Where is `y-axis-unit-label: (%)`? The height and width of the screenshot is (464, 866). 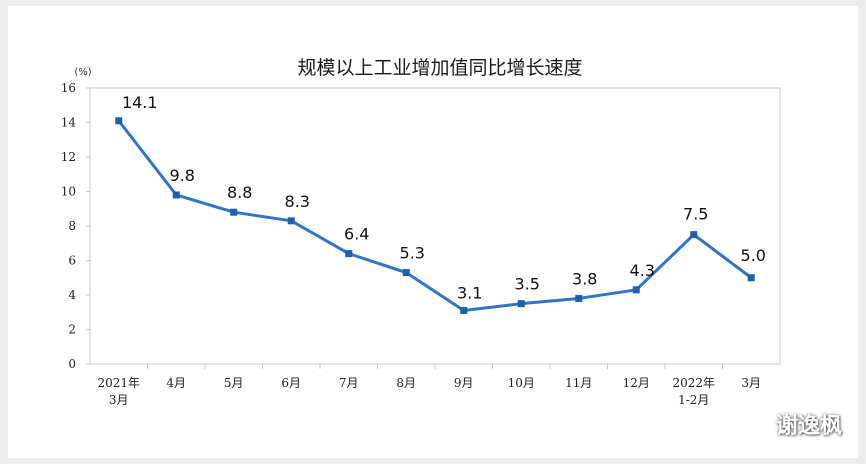
y-axis-unit-label: (%) is located at coordinates (82, 72).